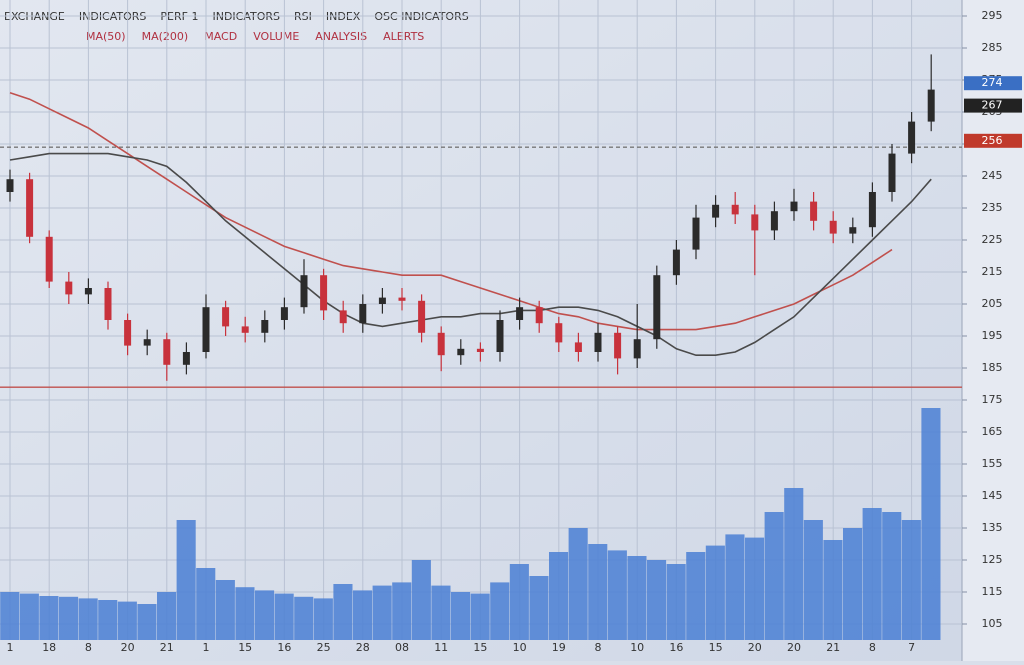  I want to click on y-tick-label: 205, so click(992, 303).